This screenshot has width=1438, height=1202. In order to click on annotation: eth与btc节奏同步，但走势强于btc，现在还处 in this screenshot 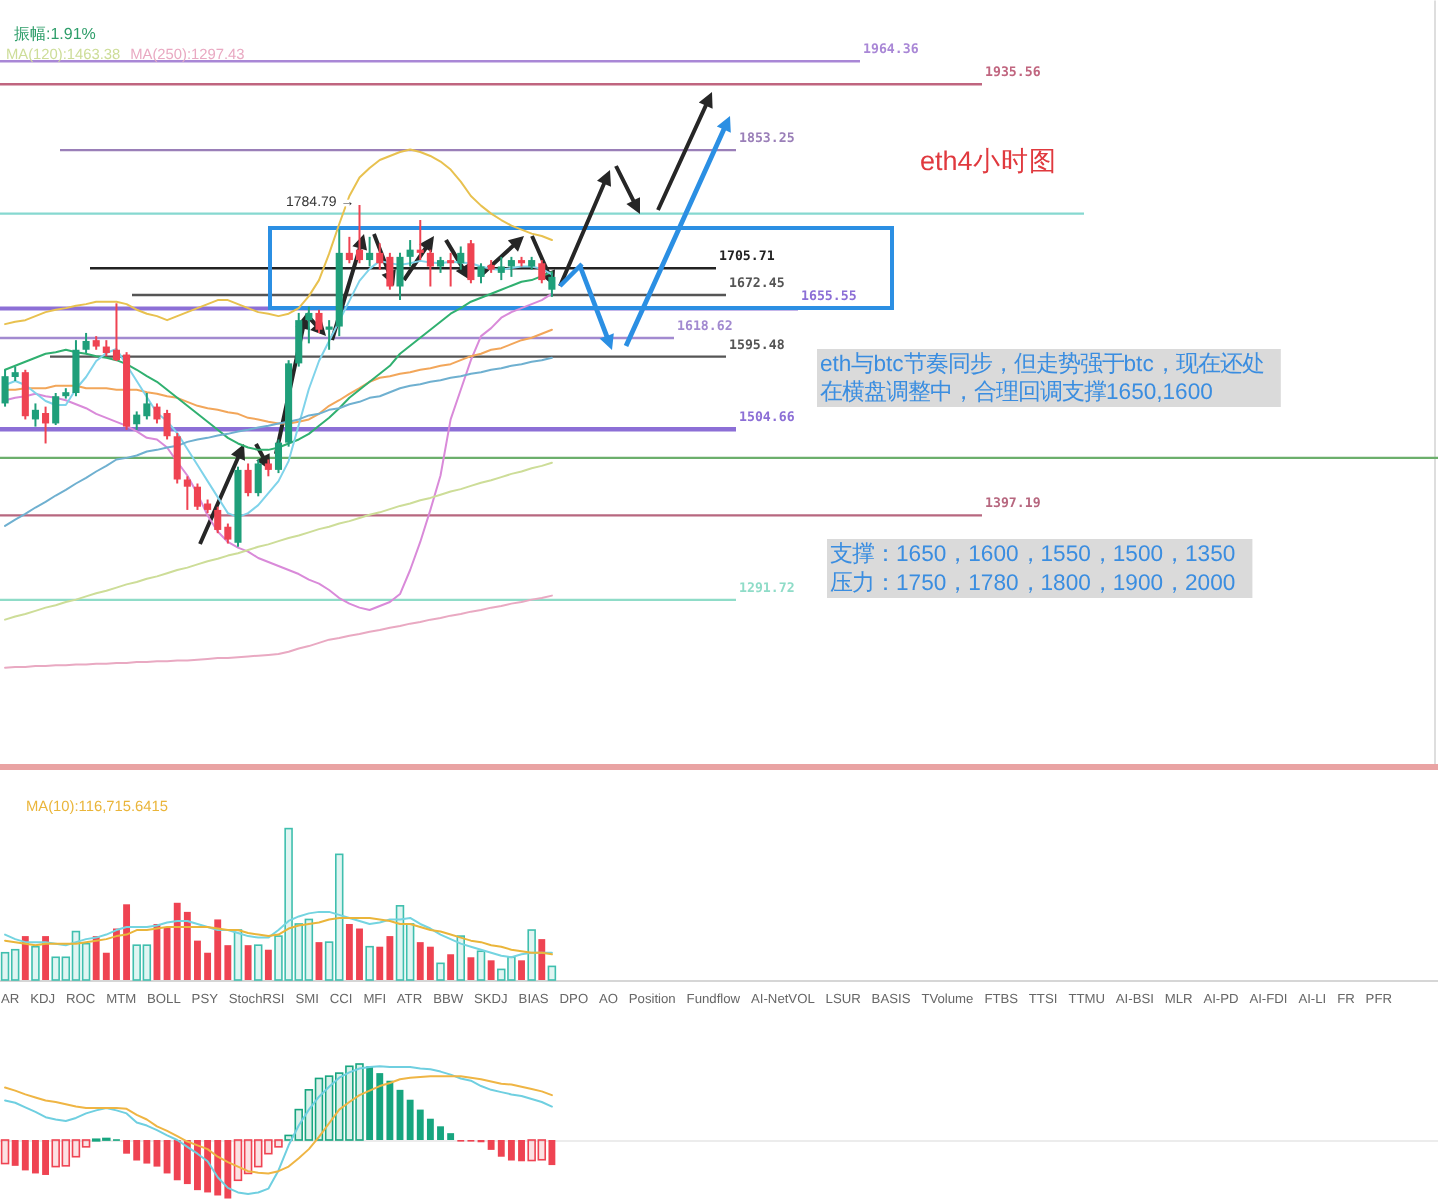, I will do `click(1042, 364)`.